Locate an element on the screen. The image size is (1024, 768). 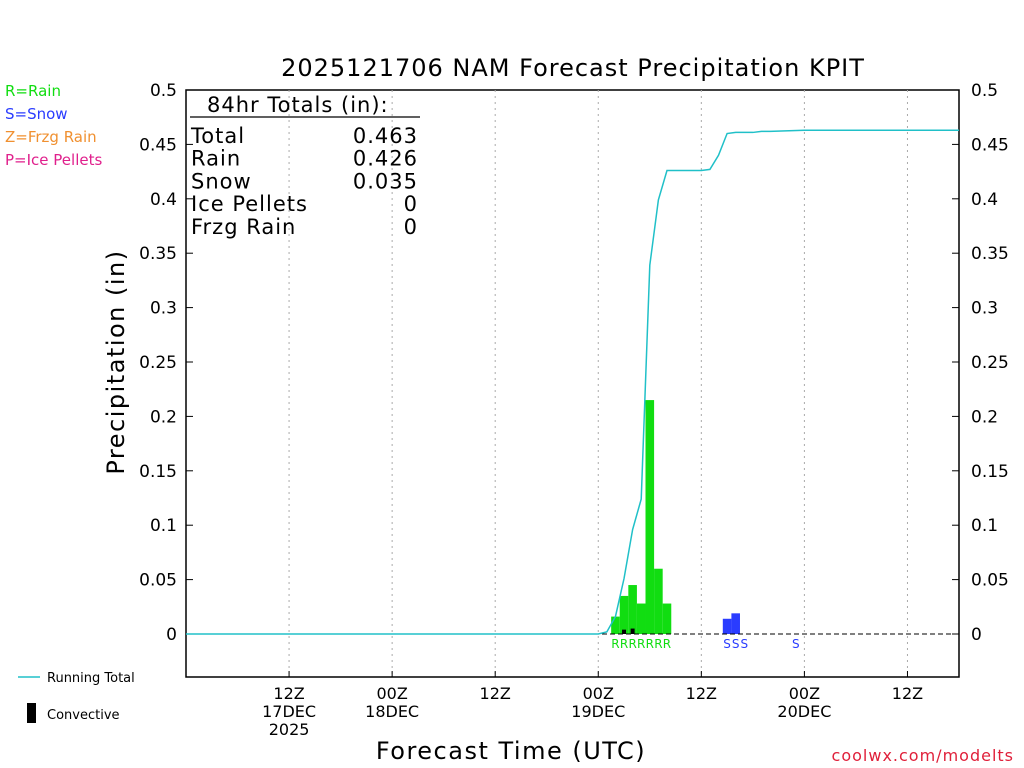
y-tick-label-left: 0.25 is located at coordinates (158, 363).